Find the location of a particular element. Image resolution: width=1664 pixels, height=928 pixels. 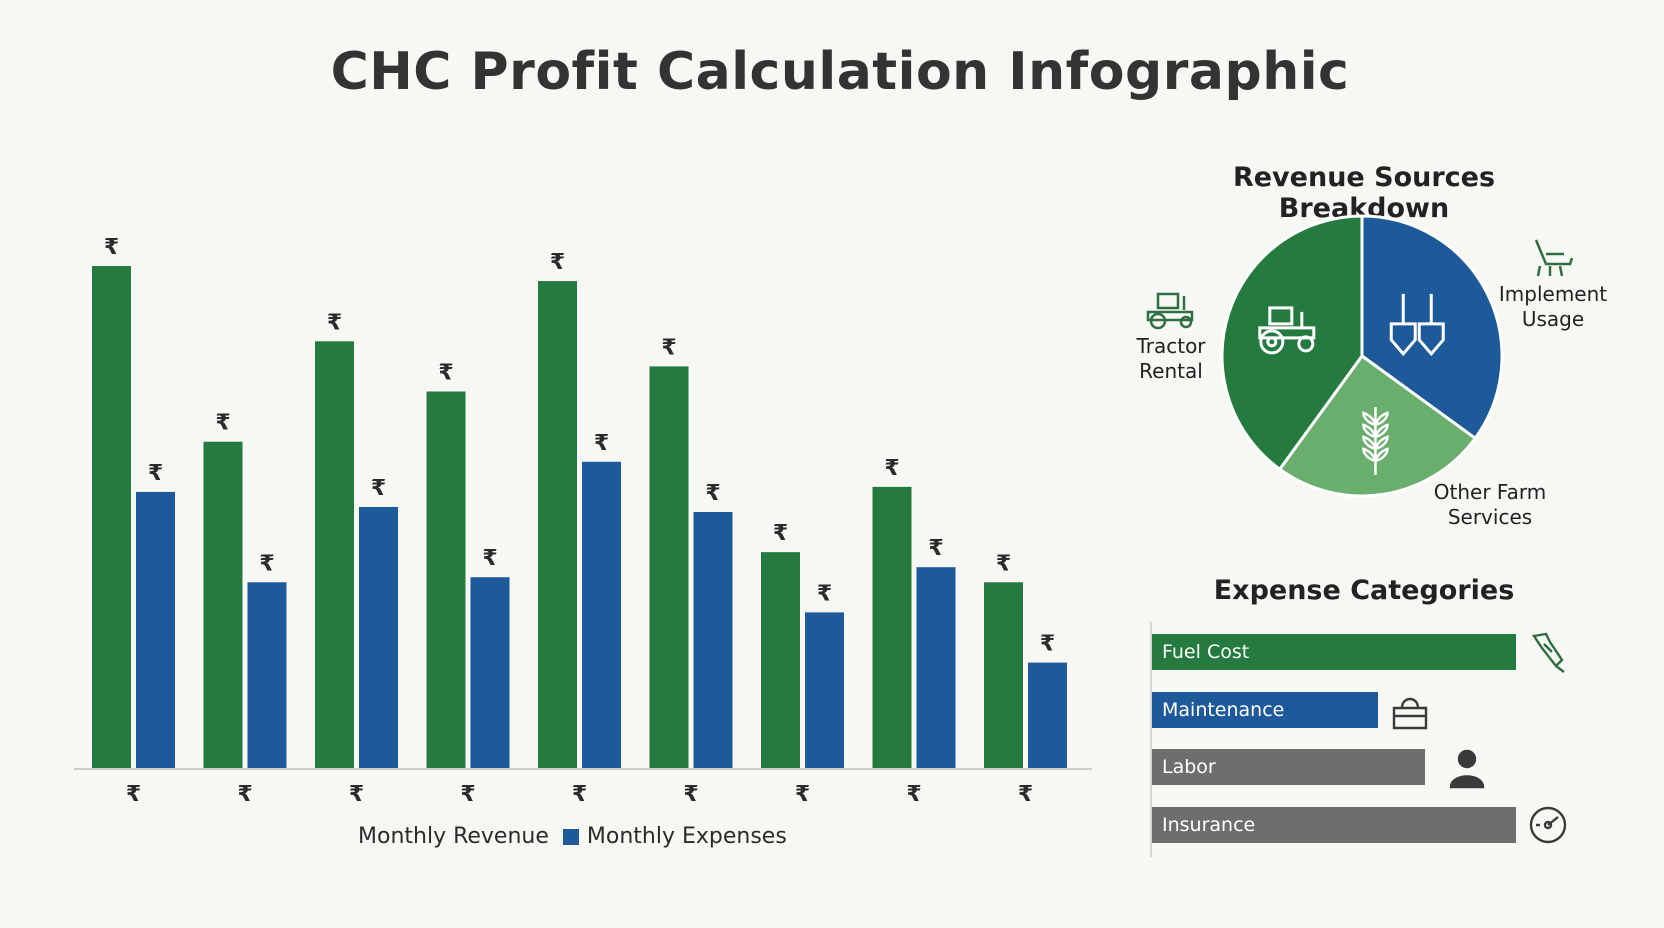

expenses-data-label-3: ₹ is located at coordinates (378, 488).